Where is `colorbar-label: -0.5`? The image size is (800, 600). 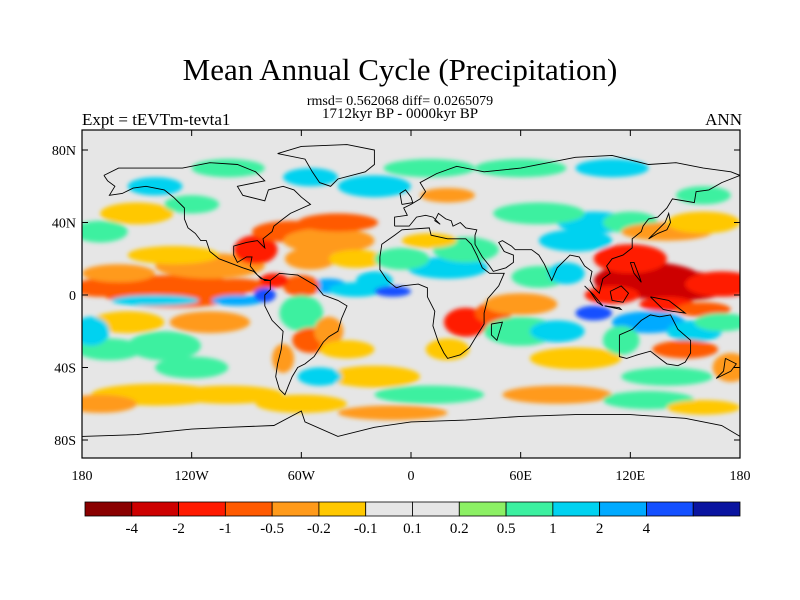
colorbar-label: -0.5 is located at coordinates (272, 529).